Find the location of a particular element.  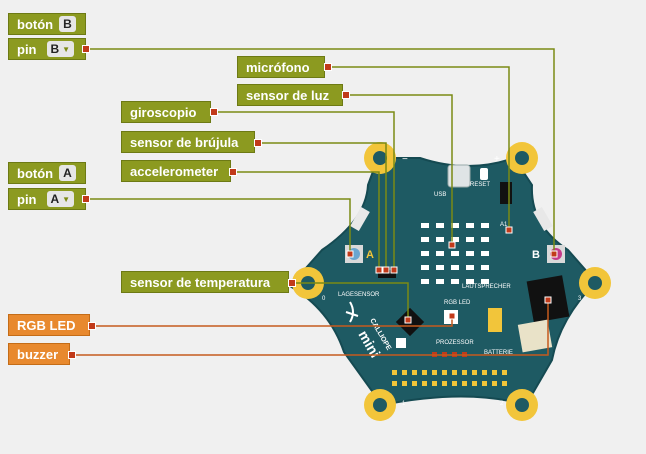

block-button-b-label: botón is located at coordinates (35, 24).